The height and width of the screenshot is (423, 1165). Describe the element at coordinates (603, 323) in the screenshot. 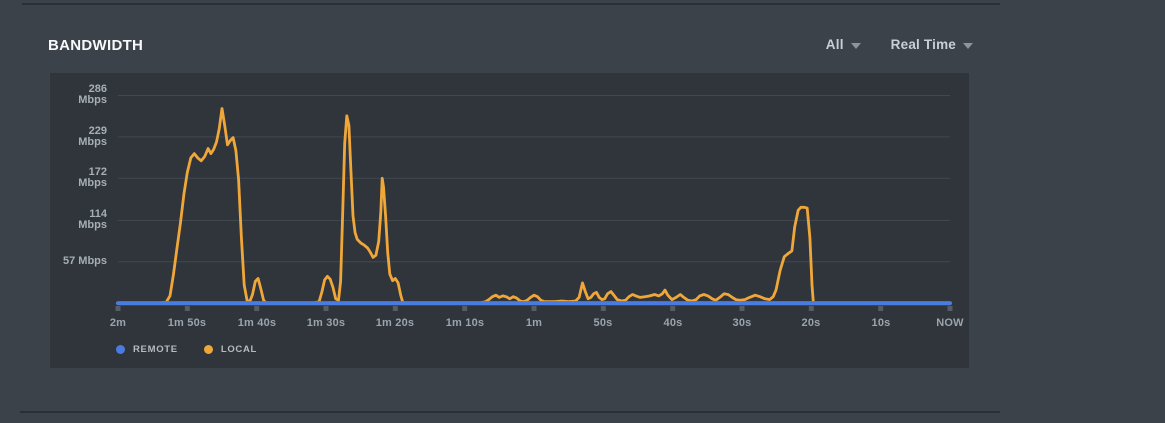

I see `x-axis-tick-label: 50s` at that location.